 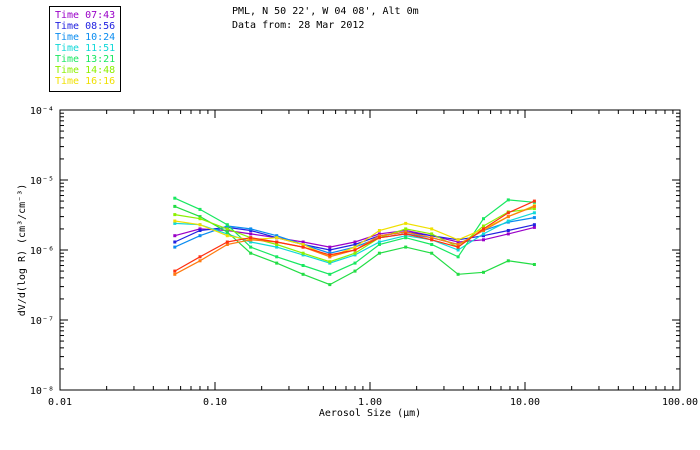 What do you see at coordinates (85, 26) in the screenshot?
I see `legend-item: Time 08:56` at bounding box center [85, 26].